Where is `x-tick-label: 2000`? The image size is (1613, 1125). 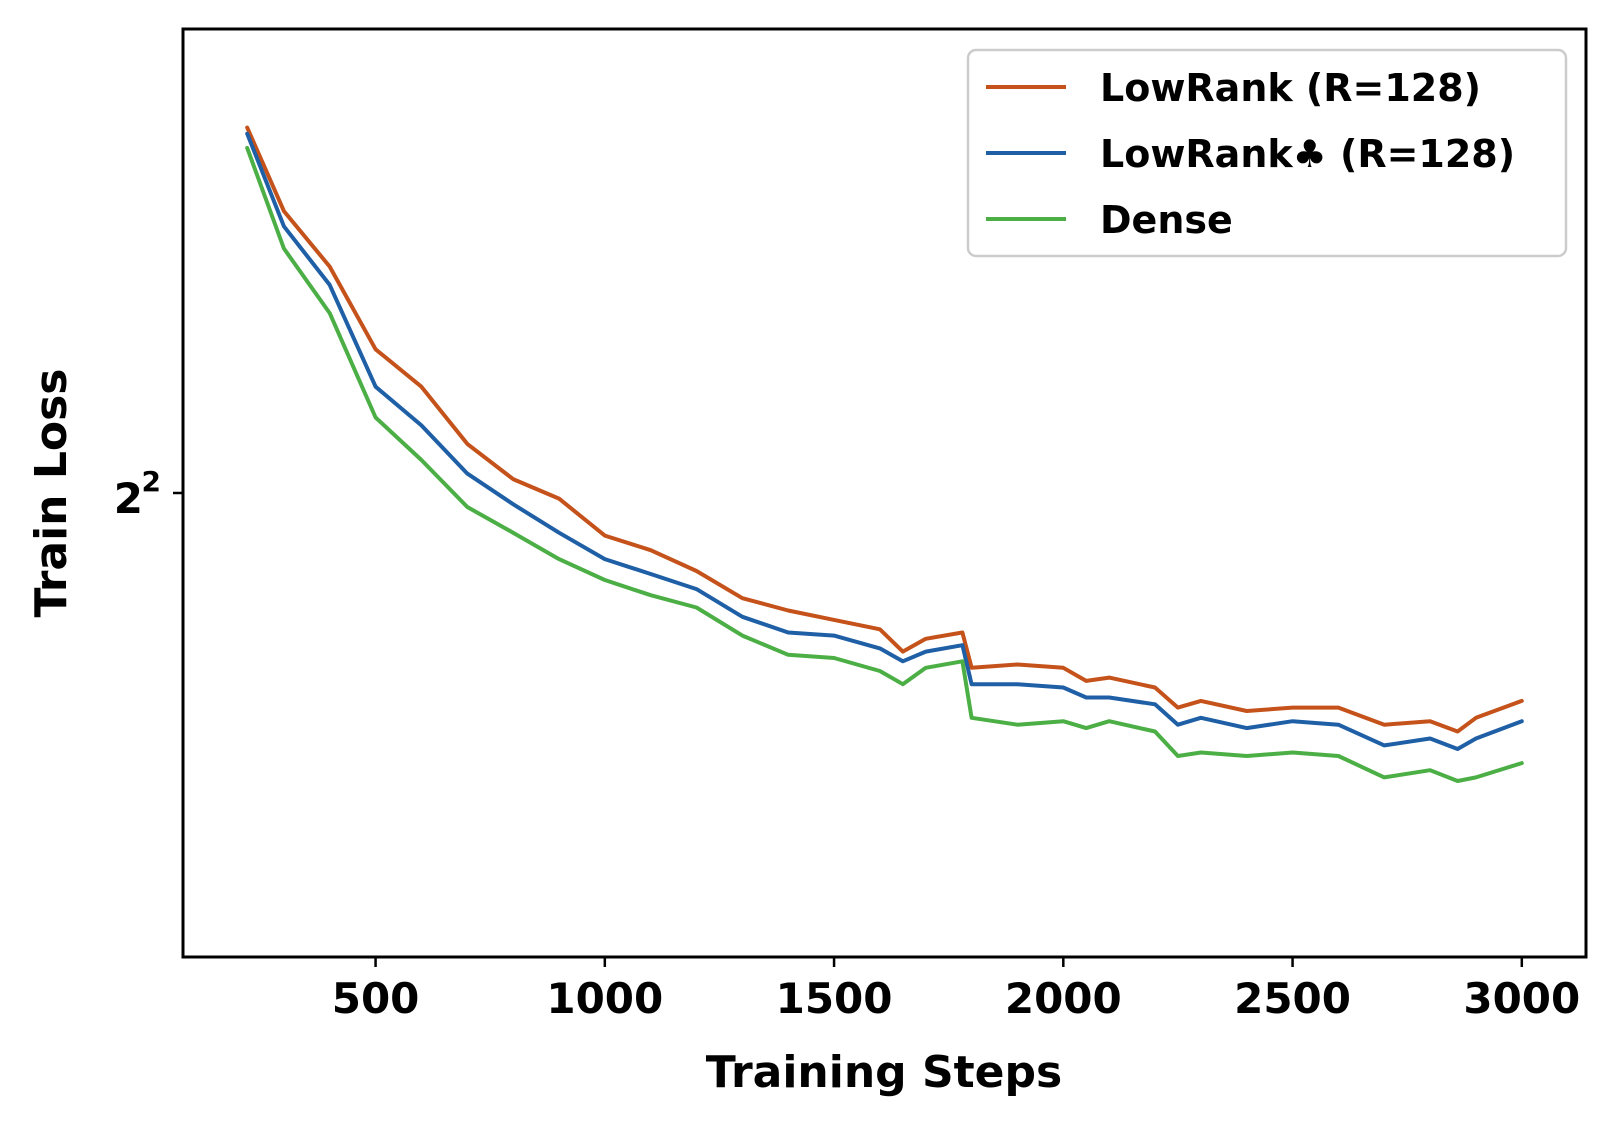
x-tick-label: 2000 is located at coordinates (1063, 998).